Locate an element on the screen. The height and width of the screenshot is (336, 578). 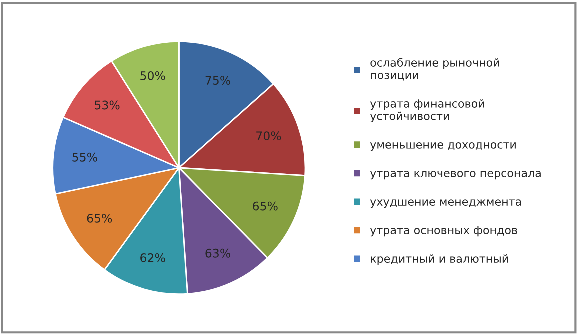
legend-label: утрата ключевого персонала is located at coordinates (455, 175).